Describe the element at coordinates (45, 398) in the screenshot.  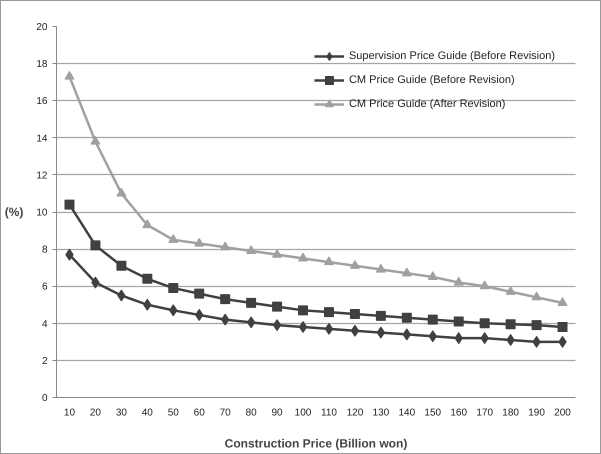
I see `y-tick-label: 0` at that location.